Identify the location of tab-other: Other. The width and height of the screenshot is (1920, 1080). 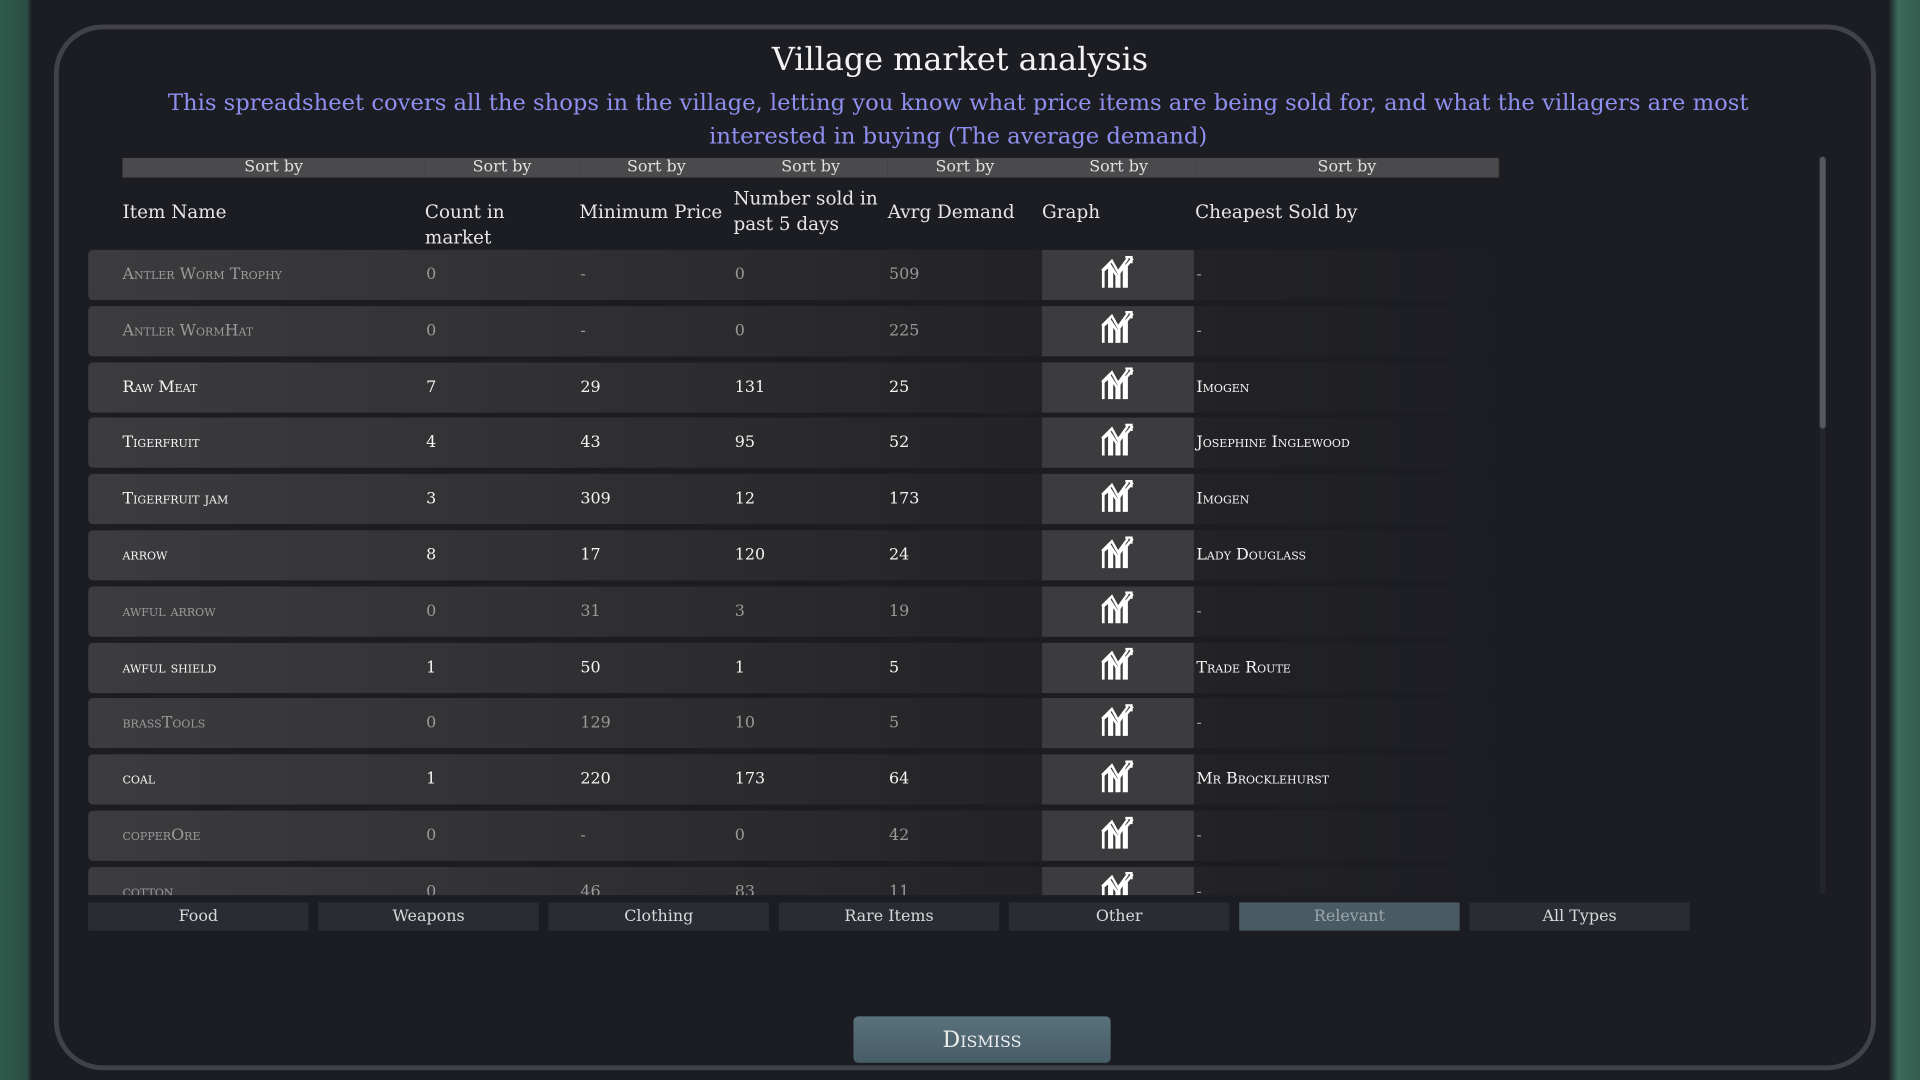
(1119, 916).